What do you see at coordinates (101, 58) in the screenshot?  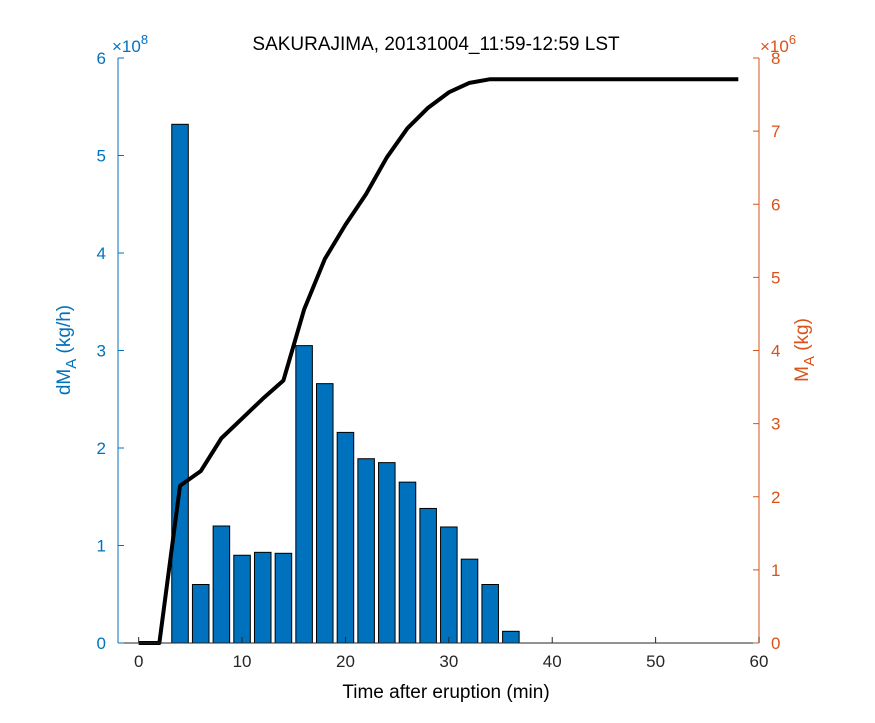 I see `left-y-tick-label: 6` at bounding box center [101, 58].